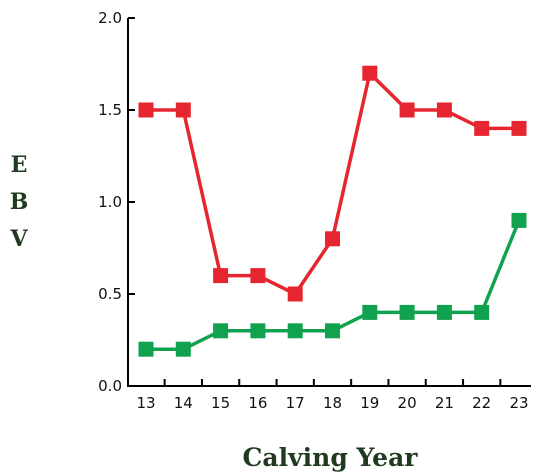  What do you see at coordinates (518, 403) in the screenshot?
I see `x-tick-label: 23` at bounding box center [518, 403].